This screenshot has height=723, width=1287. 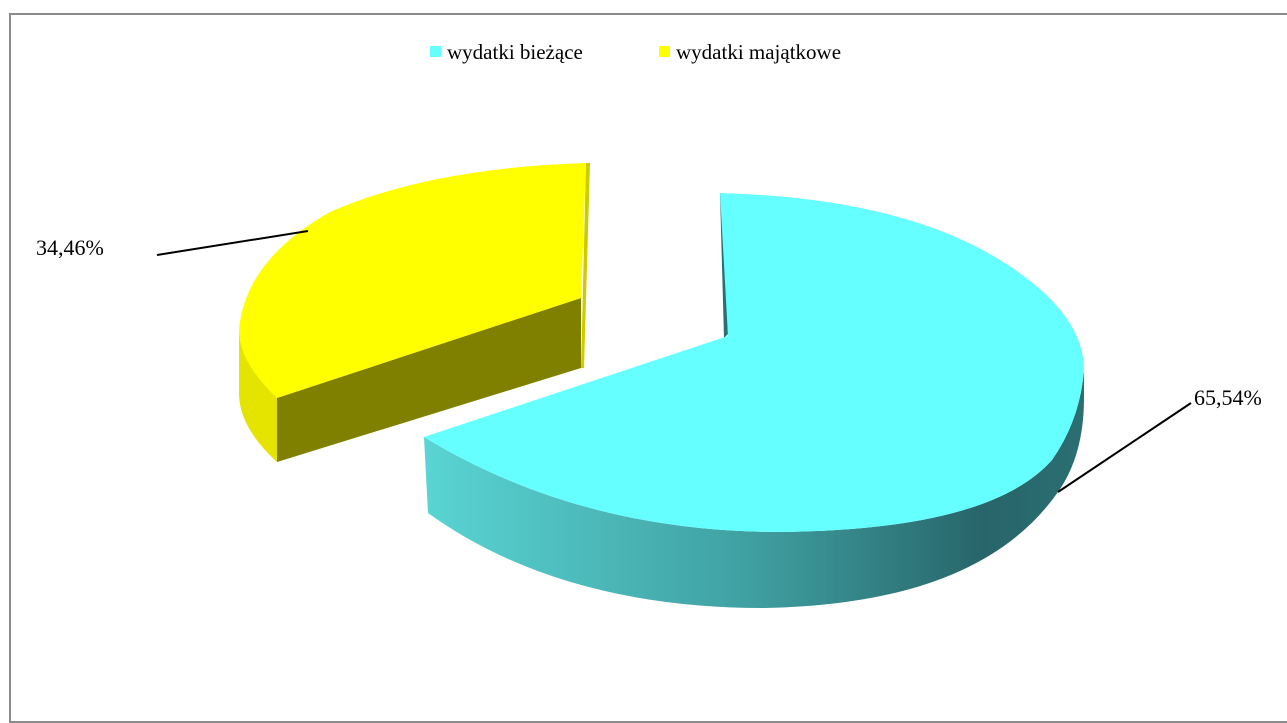 What do you see at coordinates (724, 265) in the screenshot?
I see `slice-0-inner-side` at bounding box center [724, 265].